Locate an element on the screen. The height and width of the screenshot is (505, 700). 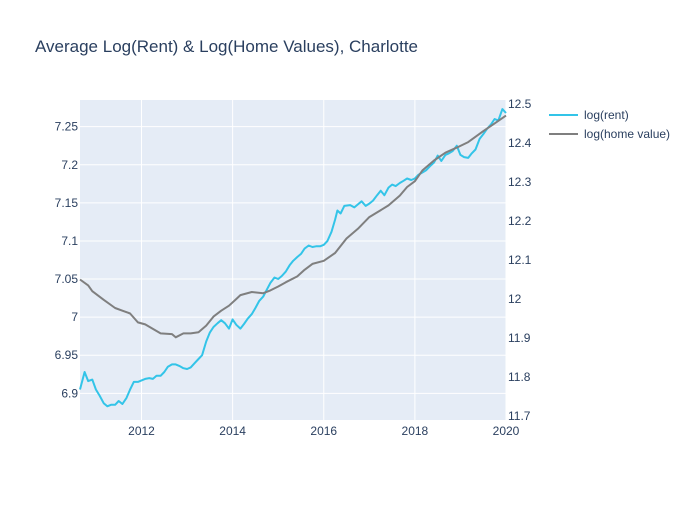
y-tick-label: 7.2 is located at coordinates (69, 165).